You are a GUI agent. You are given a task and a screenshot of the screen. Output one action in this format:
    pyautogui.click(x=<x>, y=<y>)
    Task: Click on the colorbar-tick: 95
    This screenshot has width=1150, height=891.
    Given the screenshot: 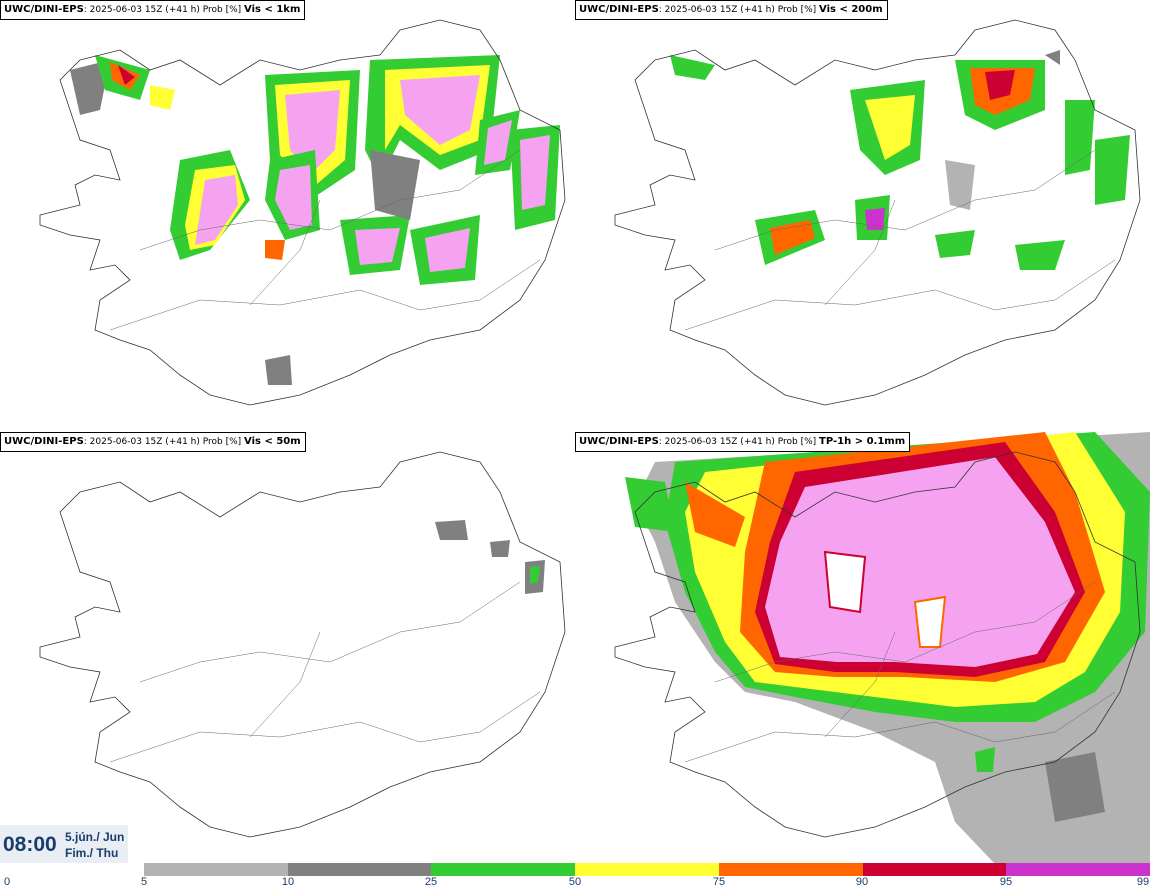 What is the action you would take?
    pyautogui.click(x=1006, y=882)
    